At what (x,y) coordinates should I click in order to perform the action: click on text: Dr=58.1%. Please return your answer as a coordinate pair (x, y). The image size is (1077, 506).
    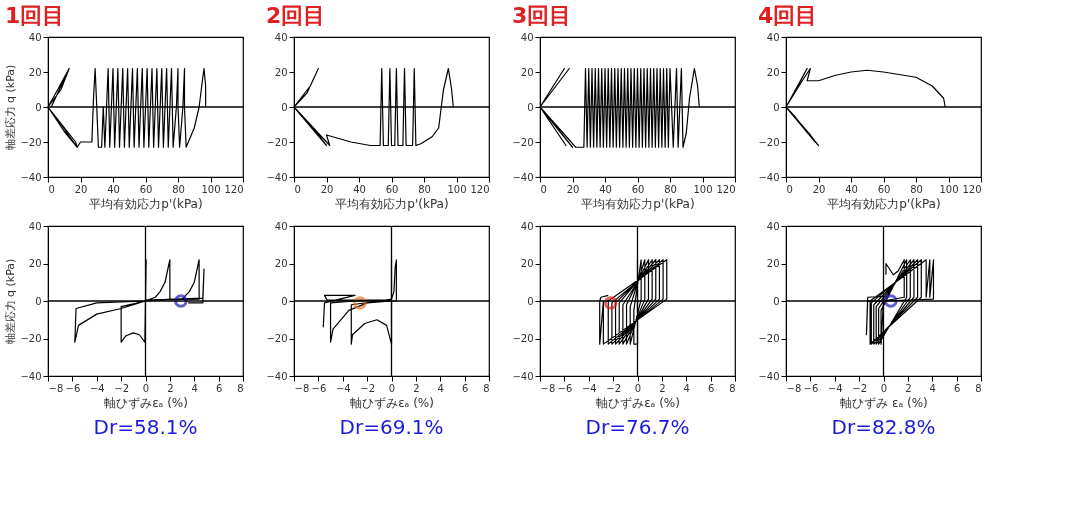
    Looking at the image, I should click on (145, 427).